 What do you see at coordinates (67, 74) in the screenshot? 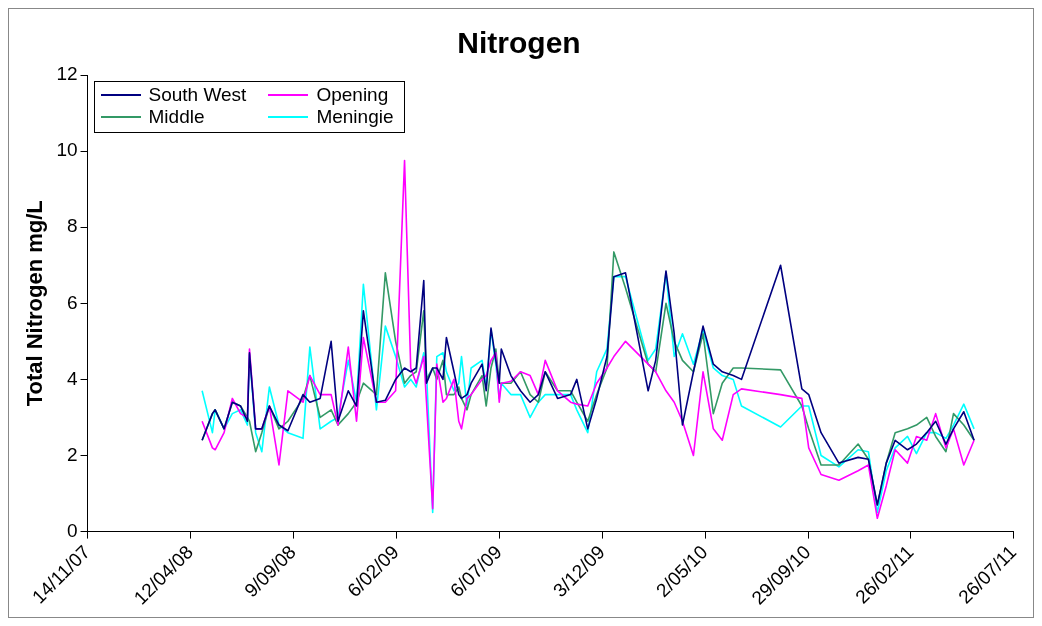
I see `y-tick-label: 12` at bounding box center [67, 74].